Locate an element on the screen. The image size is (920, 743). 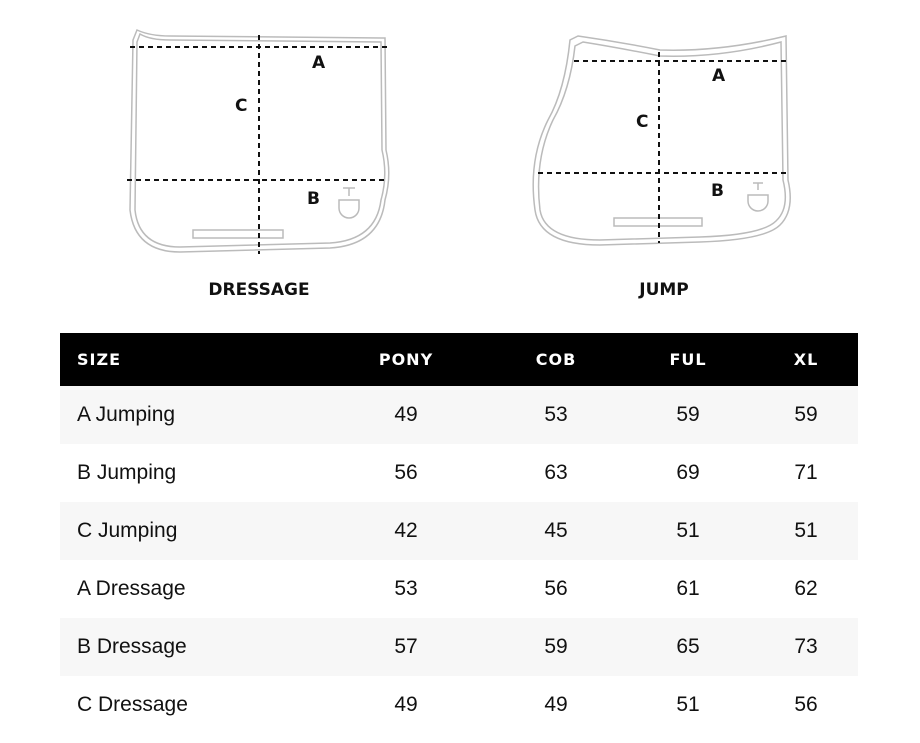
table-cell: 73 is located at coordinates (806, 646).